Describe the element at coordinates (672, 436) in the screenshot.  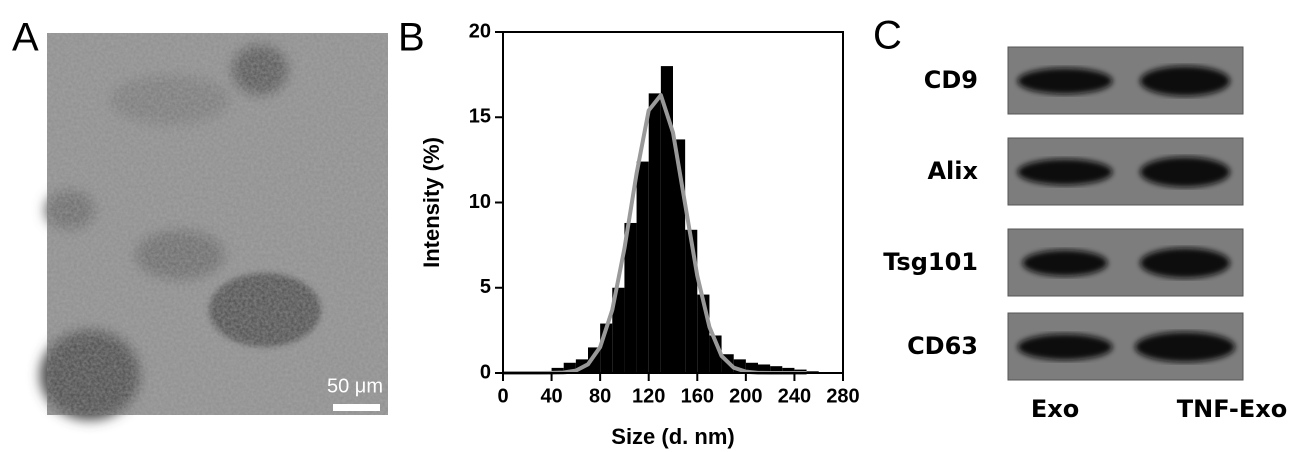
I see `x-axis-label: Size (d. nm)` at that location.